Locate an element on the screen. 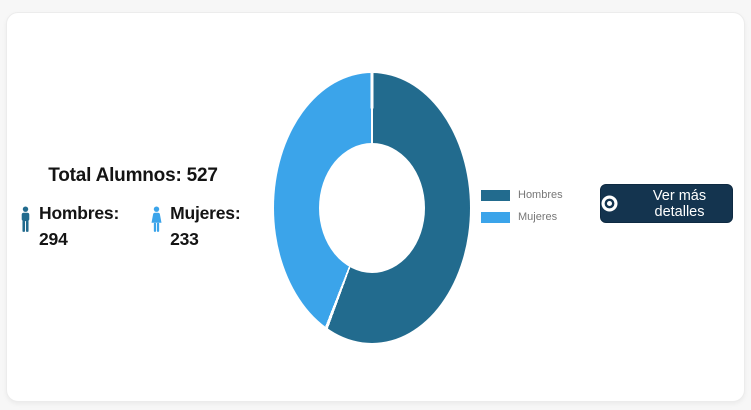  ver-mas-detalles-label: Ver más detalles is located at coordinates (679, 203).